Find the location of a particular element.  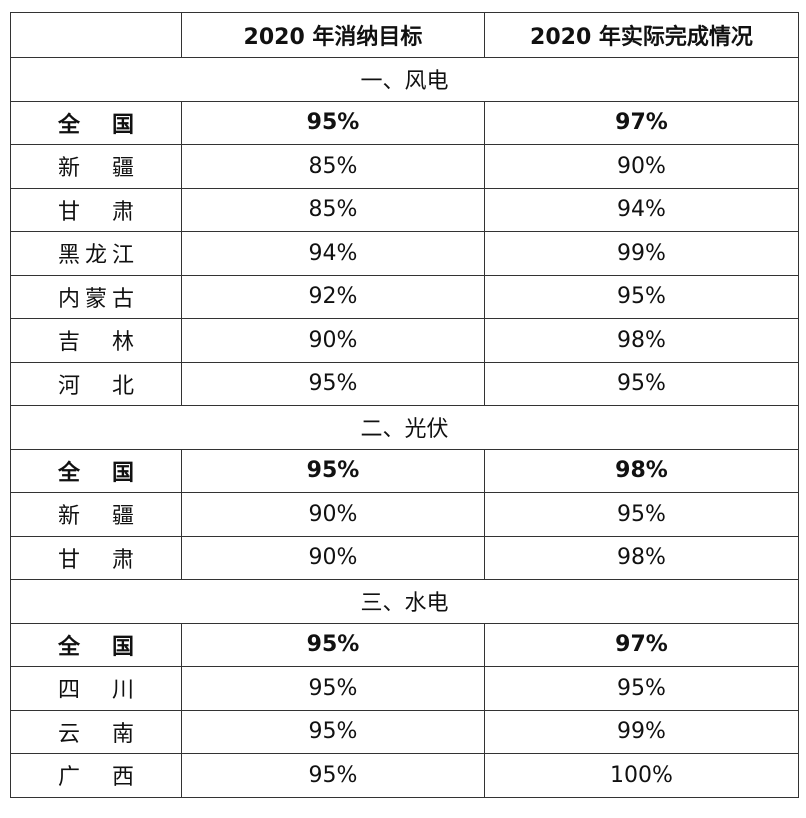

region-cell: 云南 is located at coordinates (96, 731).